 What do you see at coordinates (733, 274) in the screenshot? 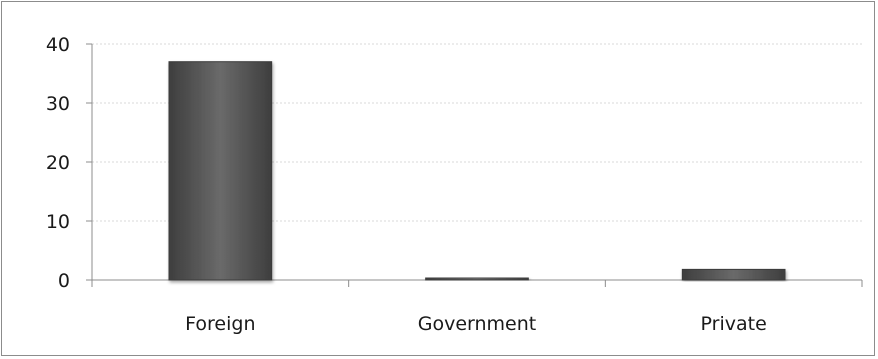
I see `bar-private` at bounding box center [733, 274].